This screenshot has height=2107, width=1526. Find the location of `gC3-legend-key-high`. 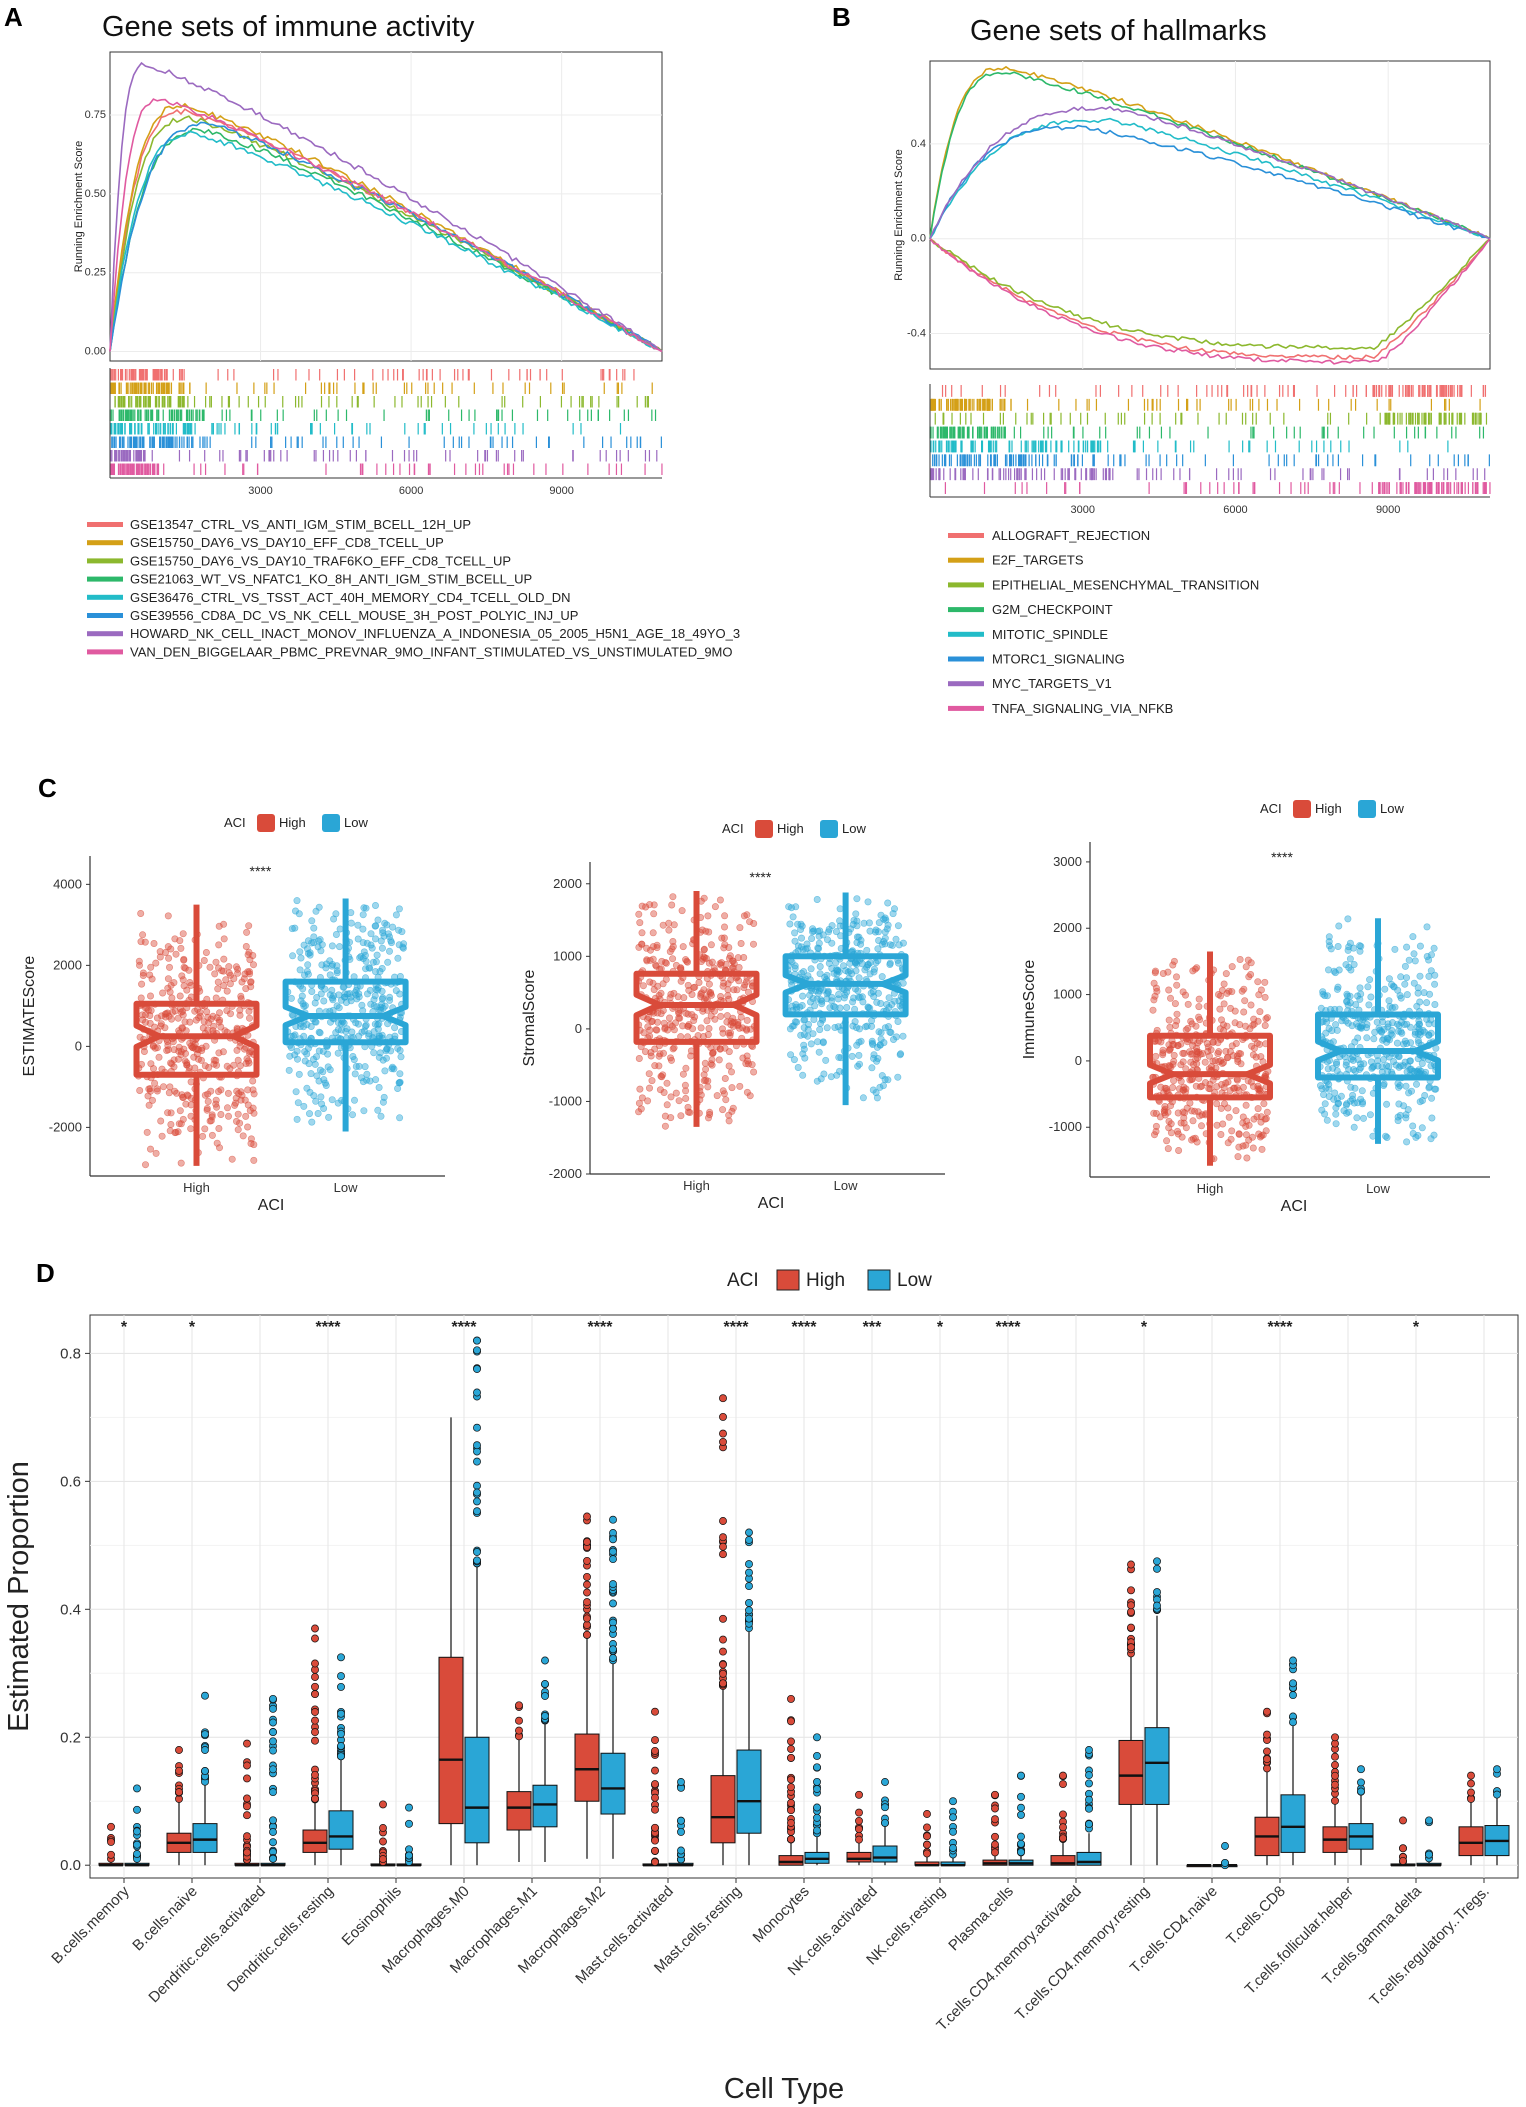

gC3-legend-key-high is located at coordinates (1302, 809).